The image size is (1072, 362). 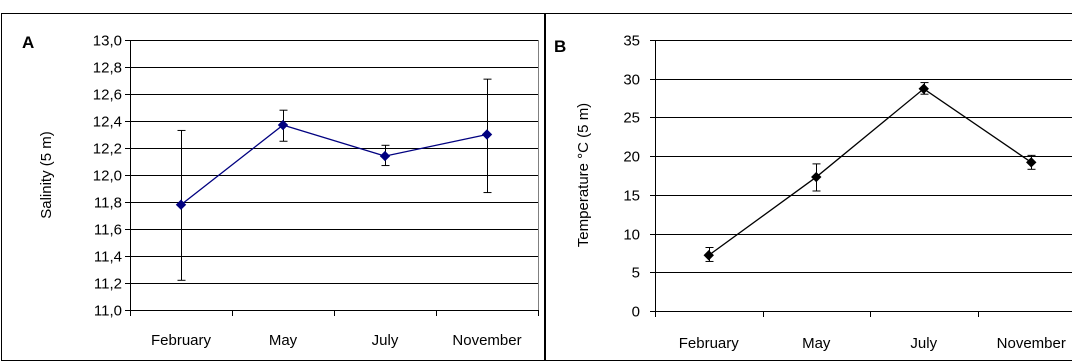 What do you see at coordinates (28, 42) in the screenshot?
I see `panel-label: A` at bounding box center [28, 42].